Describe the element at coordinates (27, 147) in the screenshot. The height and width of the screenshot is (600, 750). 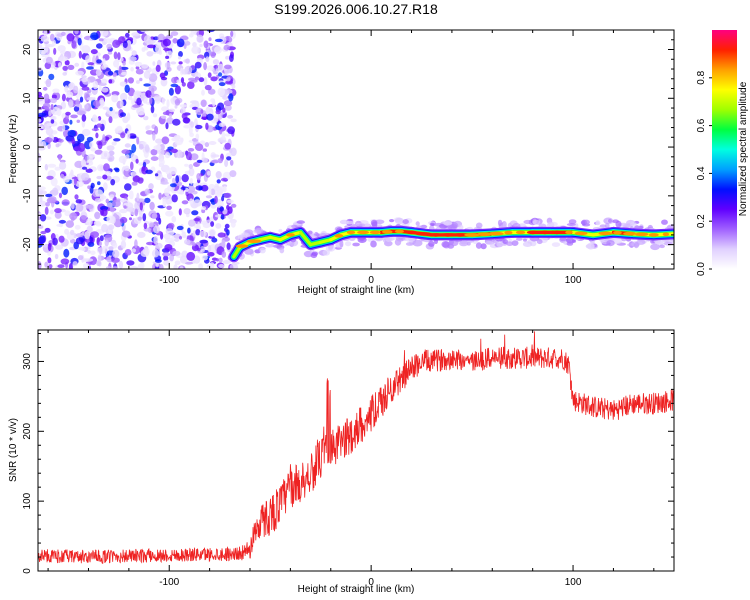
I see `spectrogram-y-tick-label: 0` at that location.